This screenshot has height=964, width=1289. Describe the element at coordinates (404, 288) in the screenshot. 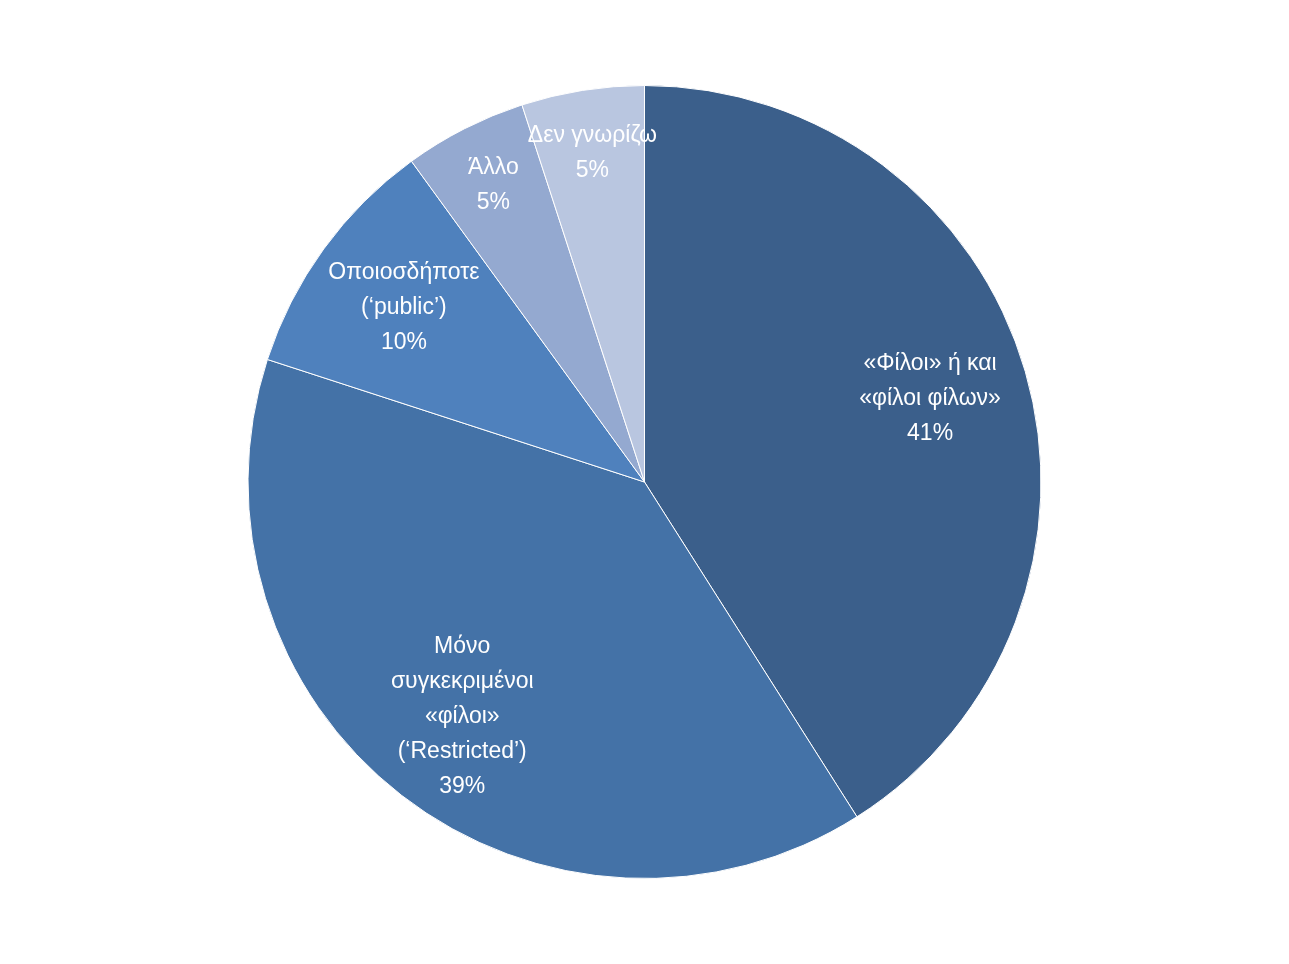

I see `slice-label: Οποιοσδήποτε (‘public’)` at that location.